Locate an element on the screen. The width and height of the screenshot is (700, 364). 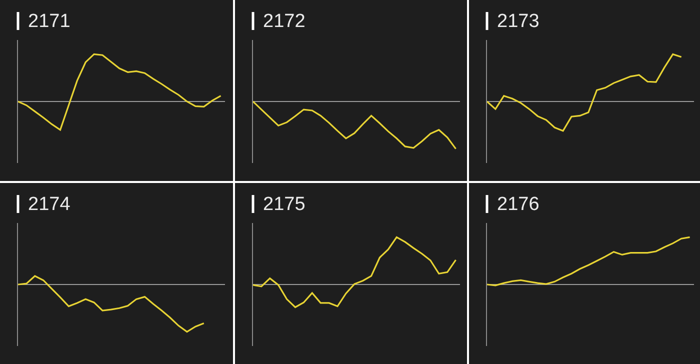
chart-title: 2176 is located at coordinates (518, 204).